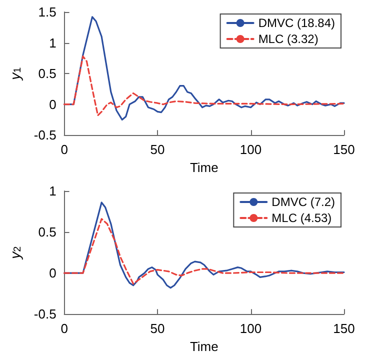 The image size is (366, 358). Describe the element at coordinates (15, 253) in the screenshot. I see `y-axis-title: y2` at that location.